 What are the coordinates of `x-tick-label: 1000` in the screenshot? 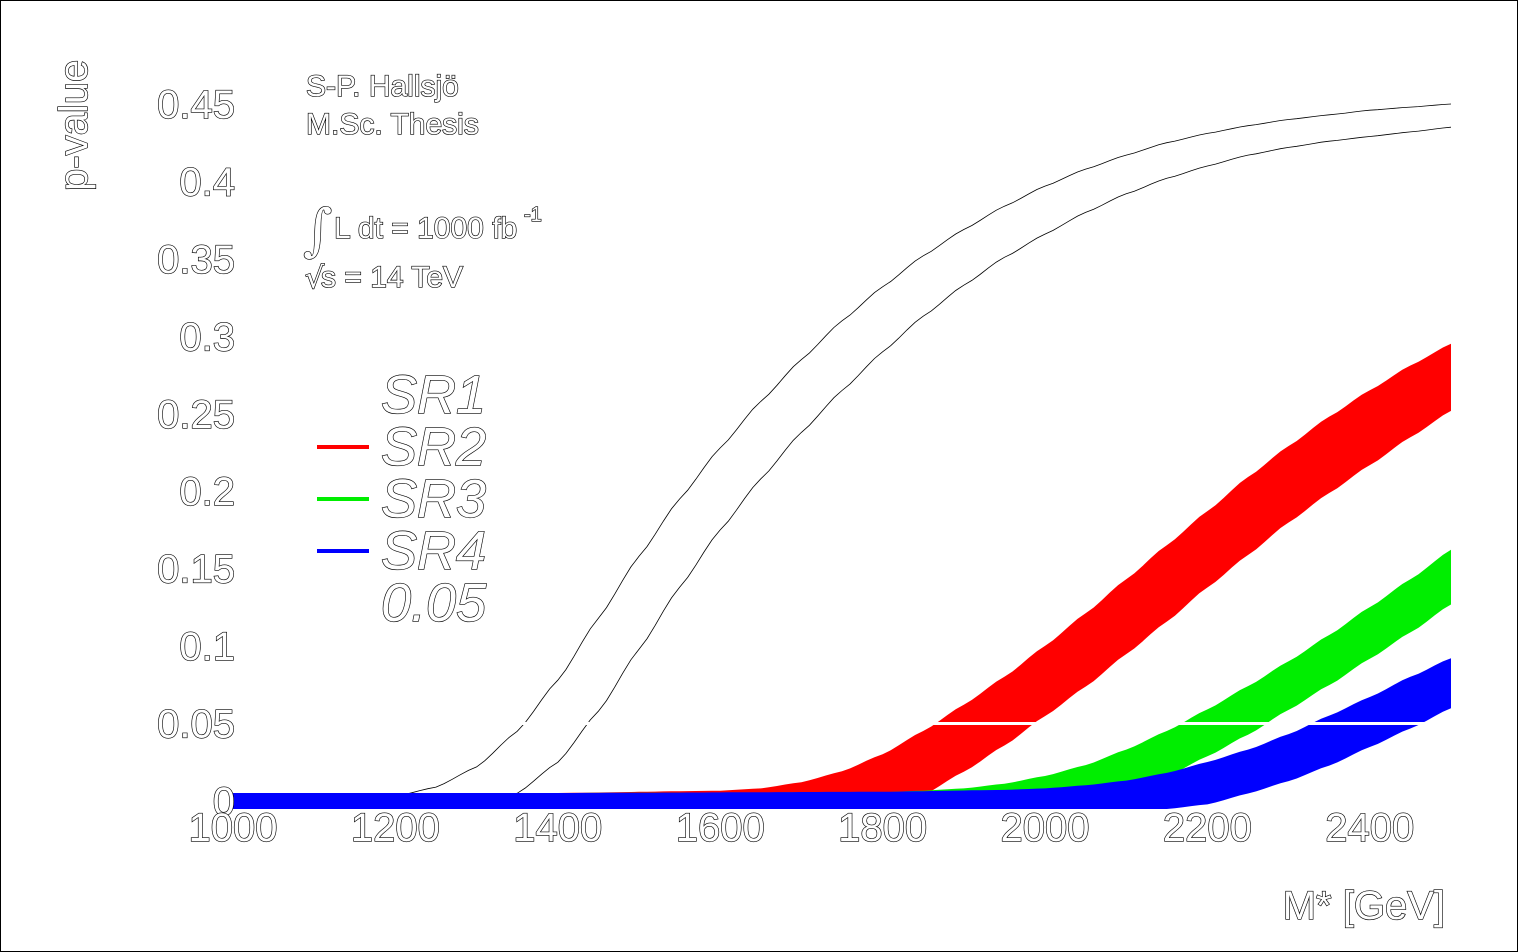 It's located at (233, 828).